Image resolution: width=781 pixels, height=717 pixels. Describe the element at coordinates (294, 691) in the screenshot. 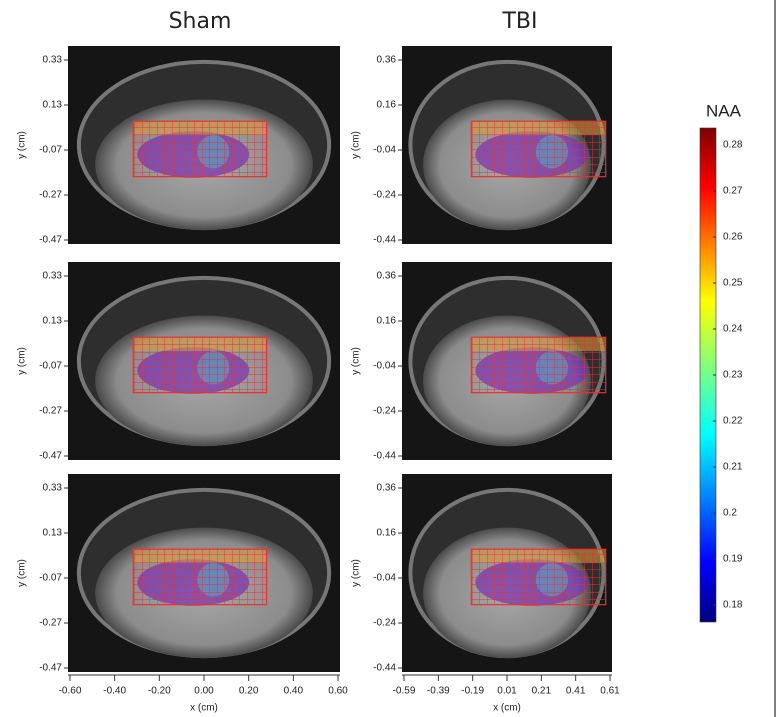

I see `x-tick-label: 0.40` at that location.